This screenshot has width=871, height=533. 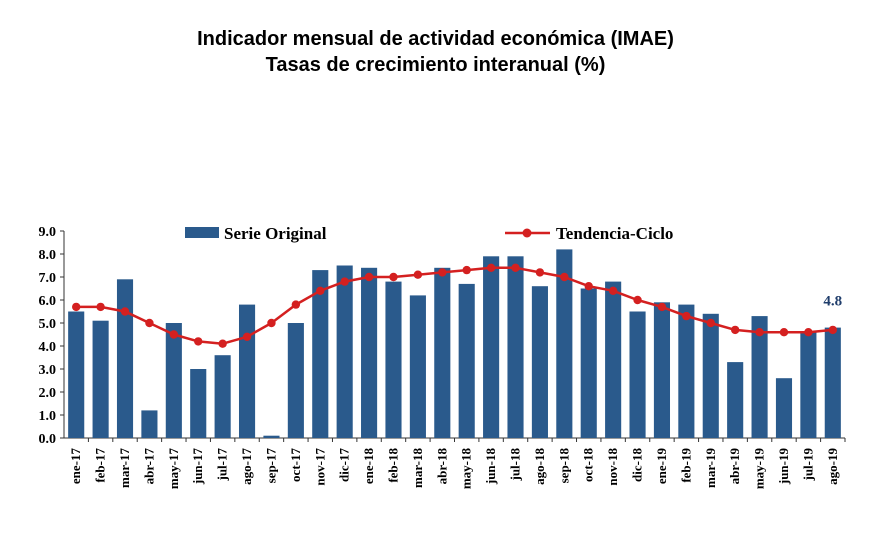 What do you see at coordinates (637, 465) in the screenshot?
I see `x-tick-label: dic-18` at bounding box center [637, 465].